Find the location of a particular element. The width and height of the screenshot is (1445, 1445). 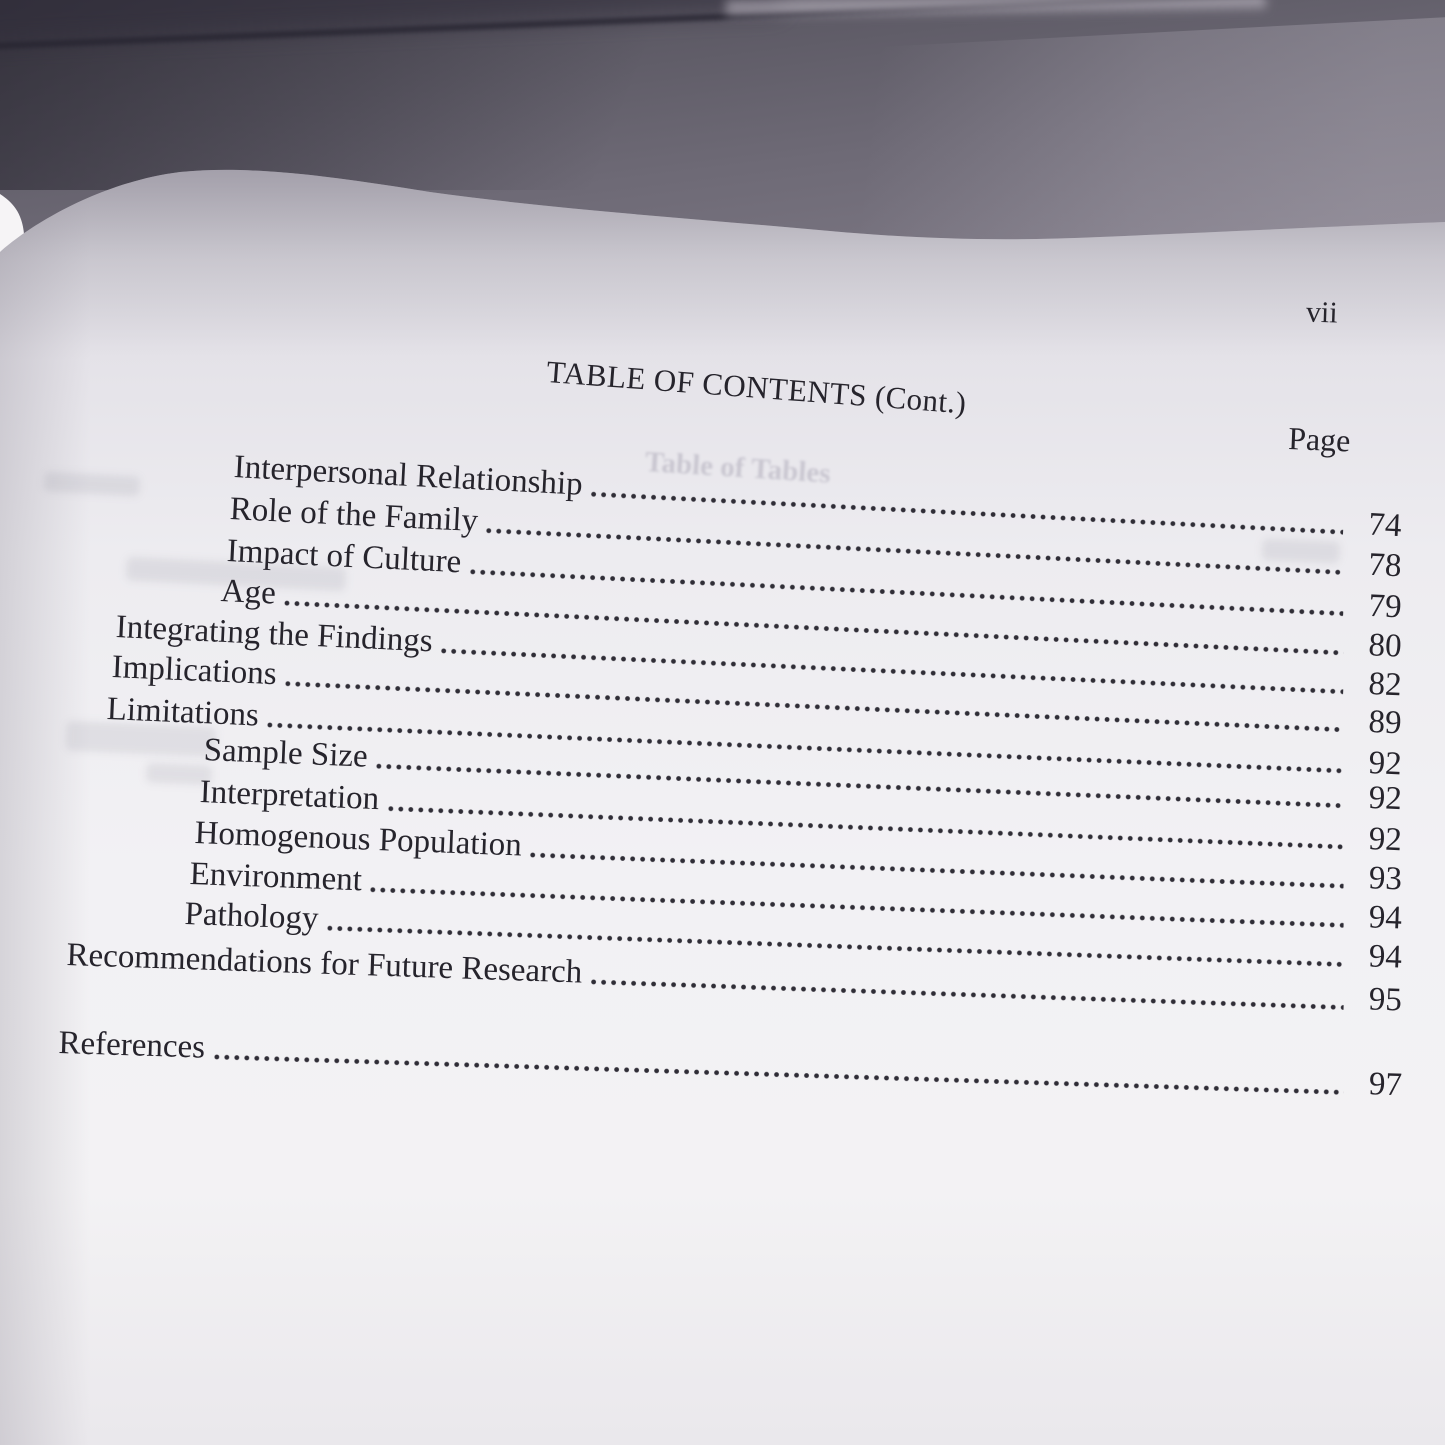

toc-entry-page-number: 97 is located at coordinates (1385, 1085).